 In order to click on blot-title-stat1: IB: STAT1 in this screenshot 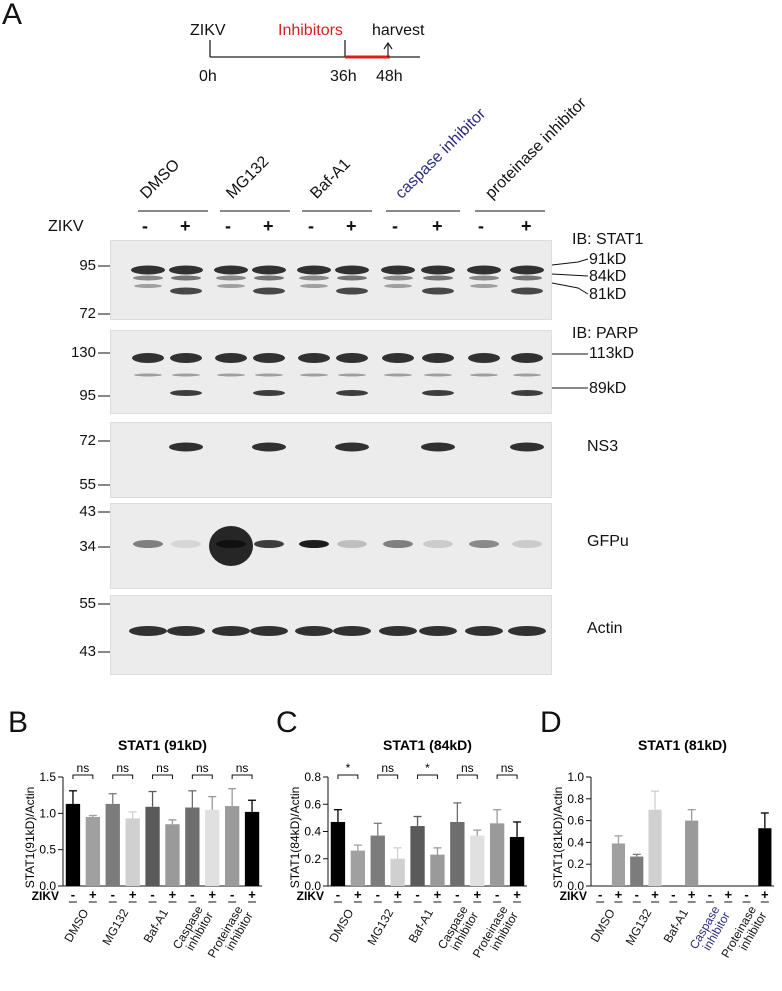, I will do `click(608, 239)`.